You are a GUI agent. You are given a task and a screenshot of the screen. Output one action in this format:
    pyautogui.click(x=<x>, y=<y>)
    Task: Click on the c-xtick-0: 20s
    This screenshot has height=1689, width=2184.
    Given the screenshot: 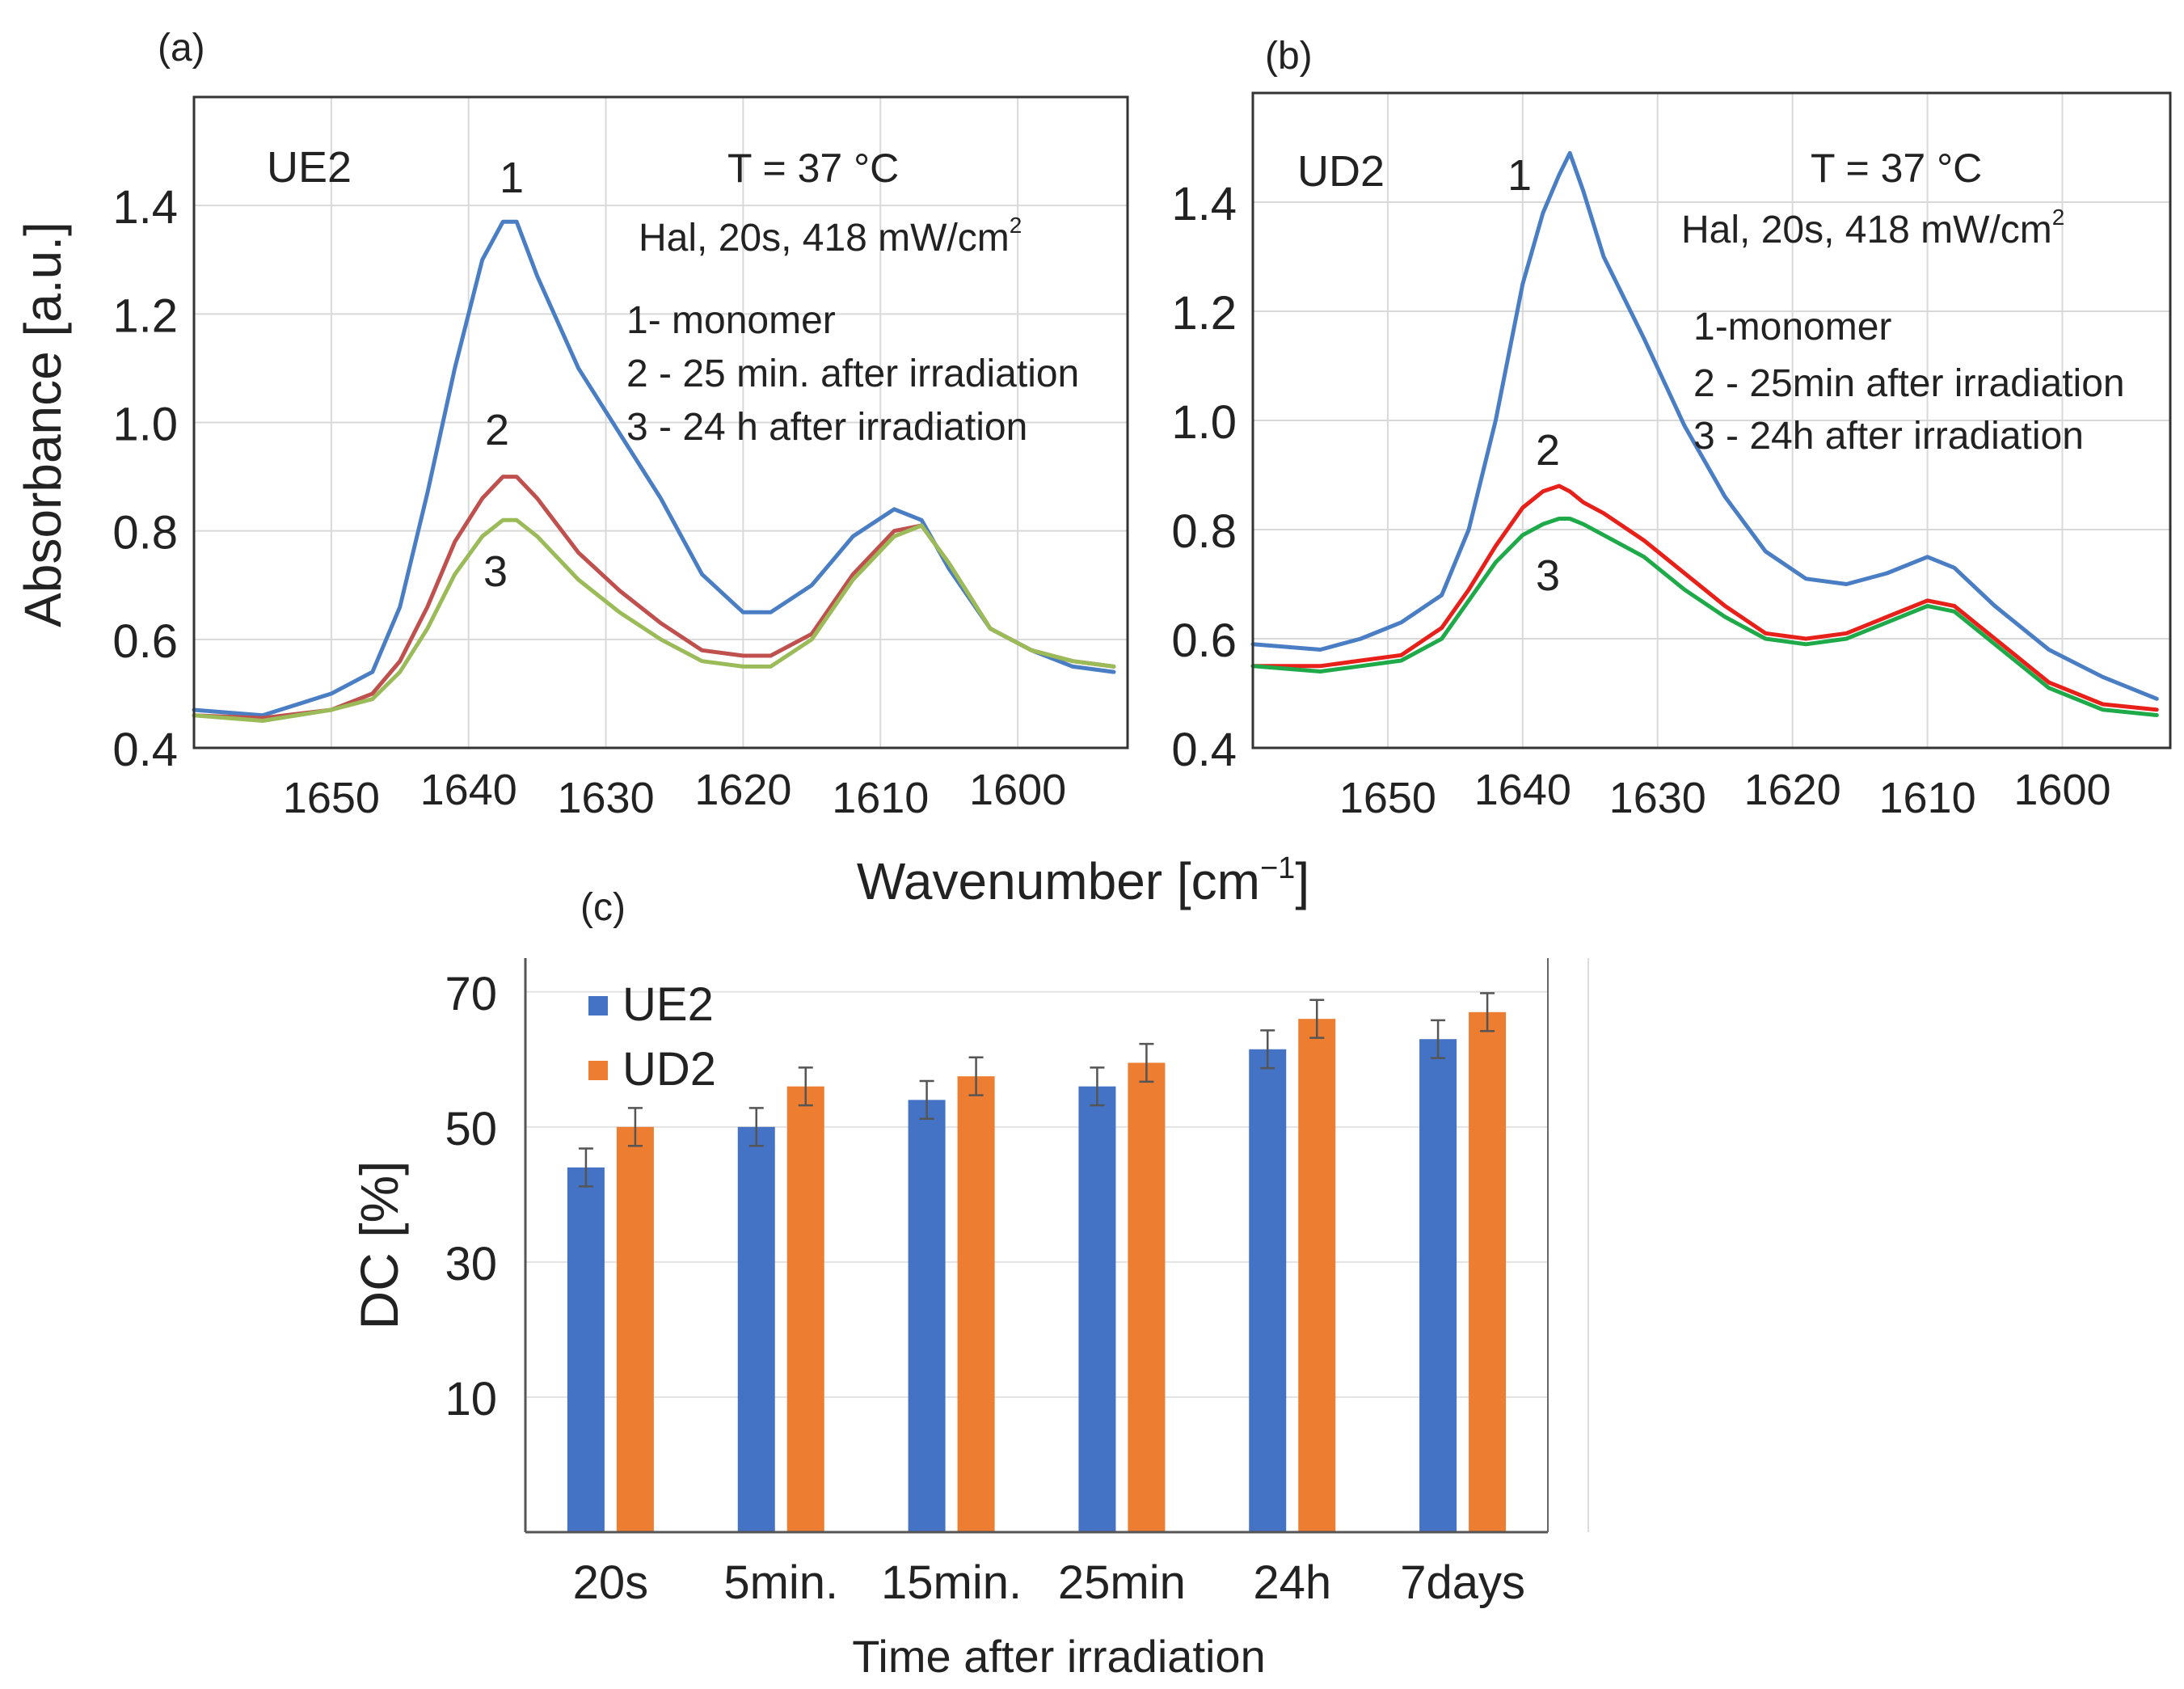 What is the action you would take?
    pyautogui.click(x=611, y=1582)
    